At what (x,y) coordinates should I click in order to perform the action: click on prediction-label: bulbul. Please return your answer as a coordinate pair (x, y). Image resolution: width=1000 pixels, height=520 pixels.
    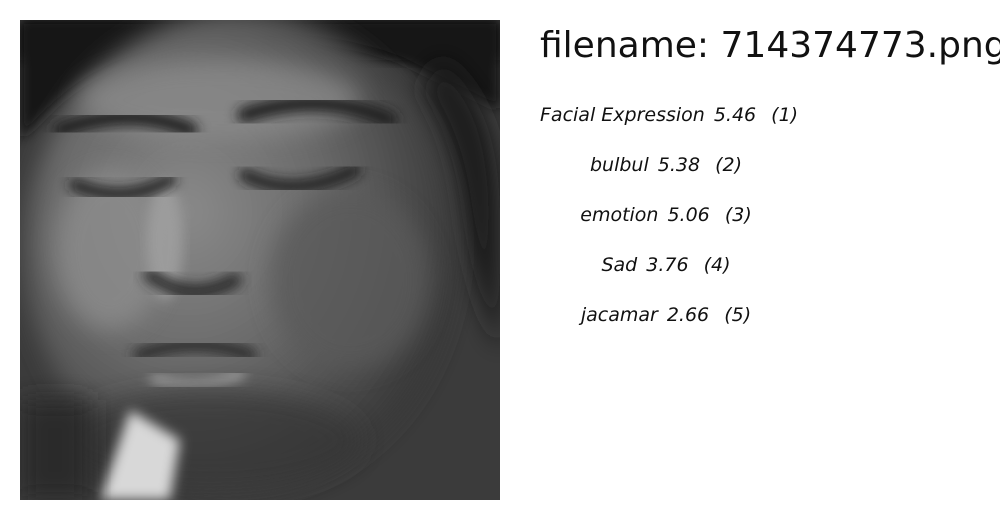
    Looking at the image, I should click on (619, 165).